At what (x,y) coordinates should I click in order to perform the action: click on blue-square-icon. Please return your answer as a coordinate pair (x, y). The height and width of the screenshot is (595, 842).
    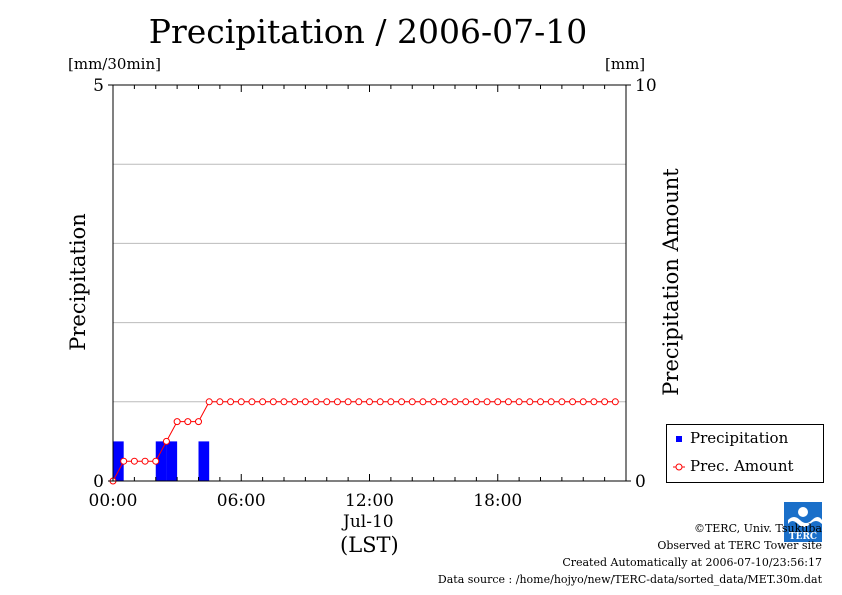
    Looking at the image, I should click on (679, 439).